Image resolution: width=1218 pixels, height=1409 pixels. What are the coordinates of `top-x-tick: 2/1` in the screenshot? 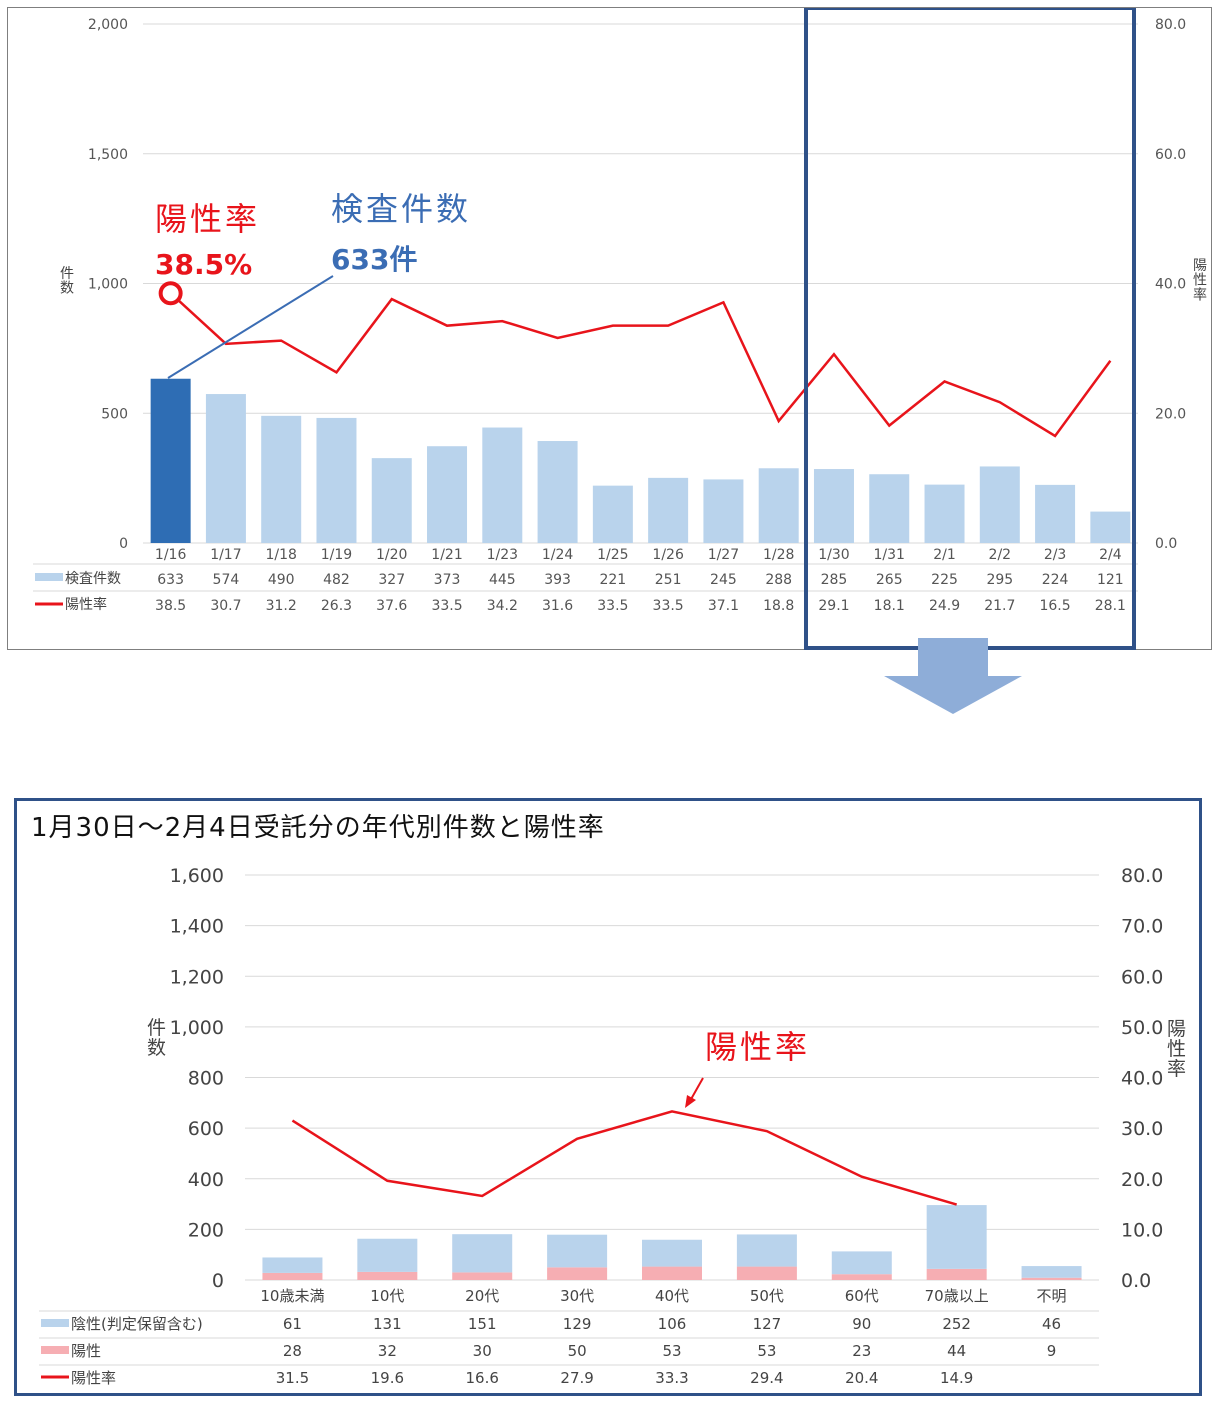 It's located at (944, 555).